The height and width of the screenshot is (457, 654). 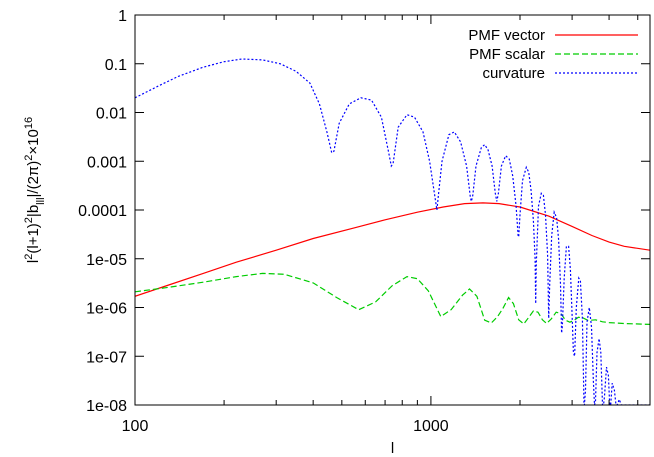 What do you see at coordinates (41, 200) in the screenshot?
I see `y-label-sub-c: lll` at bounding box center [41, 200].